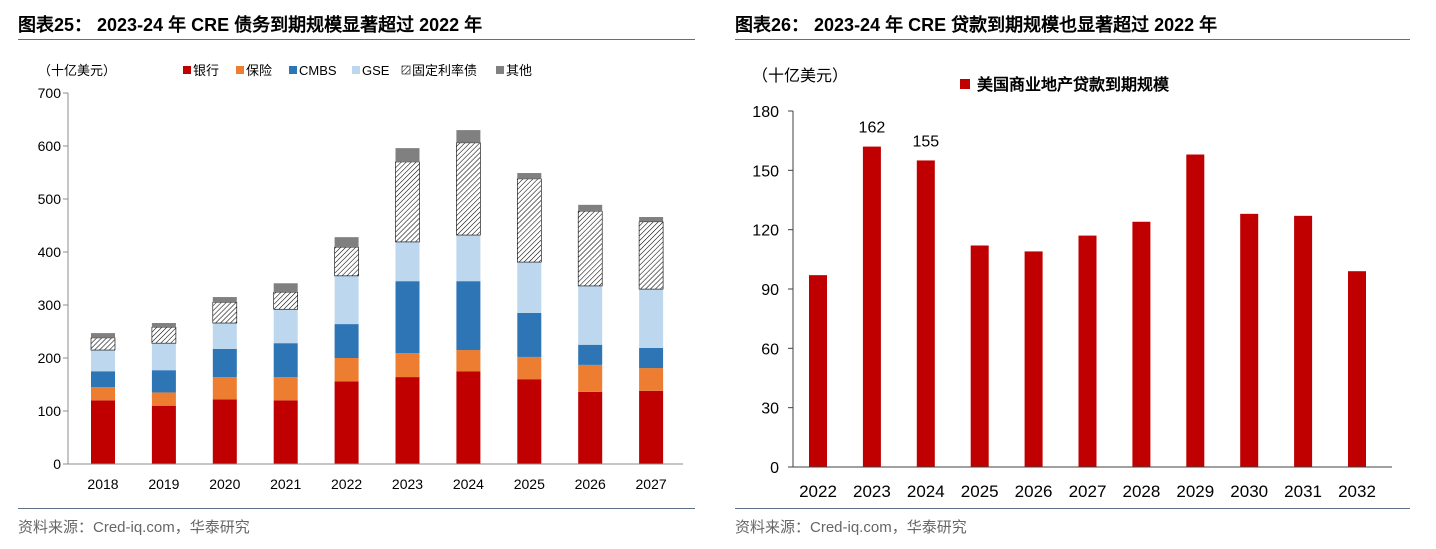 This screenshot has height=549, width=1436. Describe the element at coordinates (765, 112) in the screenshot. I see `y-tick-label-180: 180` at that location.